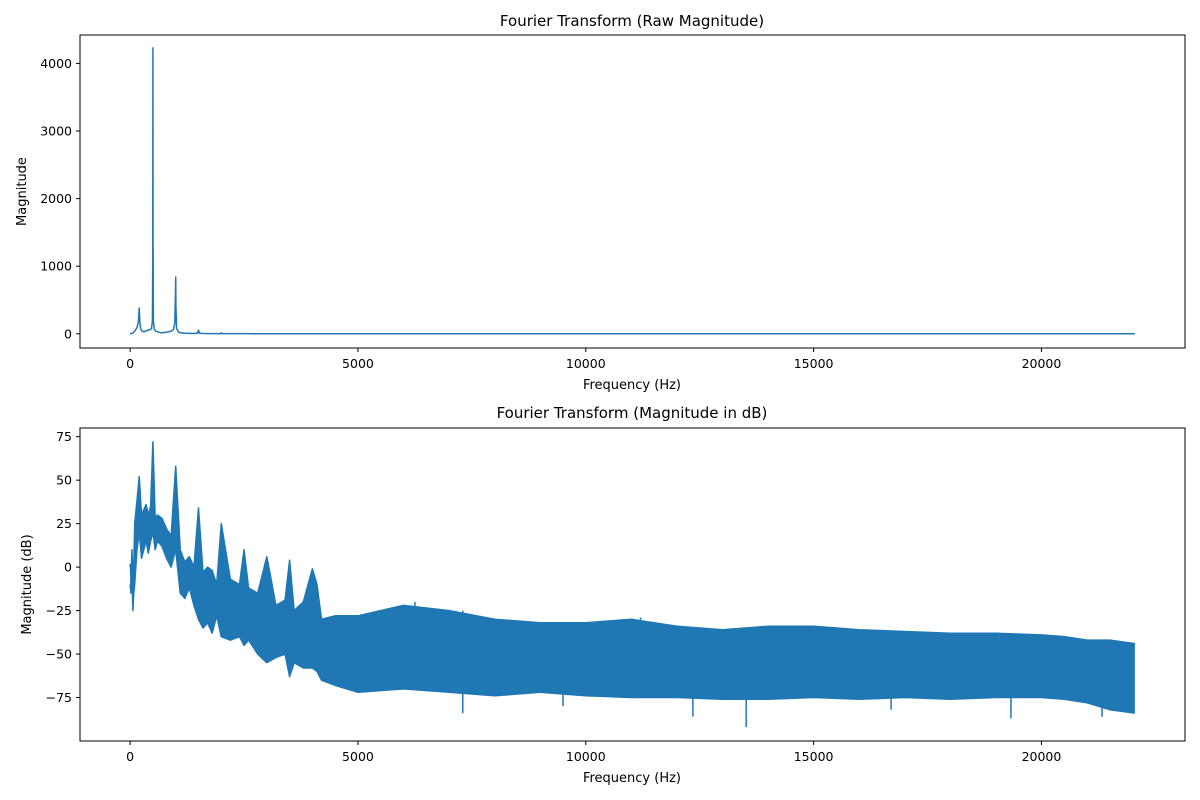 The image size is (1200, 800). What do you see at coordinates (632, 413) in the screenshot?
I see `chart-title: Fourier Transform (Magnitude in dB)` at bounding box center [632, 413].